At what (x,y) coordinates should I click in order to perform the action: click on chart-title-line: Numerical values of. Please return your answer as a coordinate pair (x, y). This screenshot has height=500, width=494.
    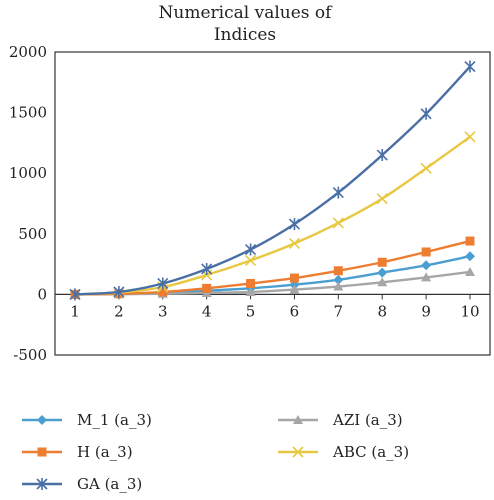
    Looking at the image, I should click on (246, 13).